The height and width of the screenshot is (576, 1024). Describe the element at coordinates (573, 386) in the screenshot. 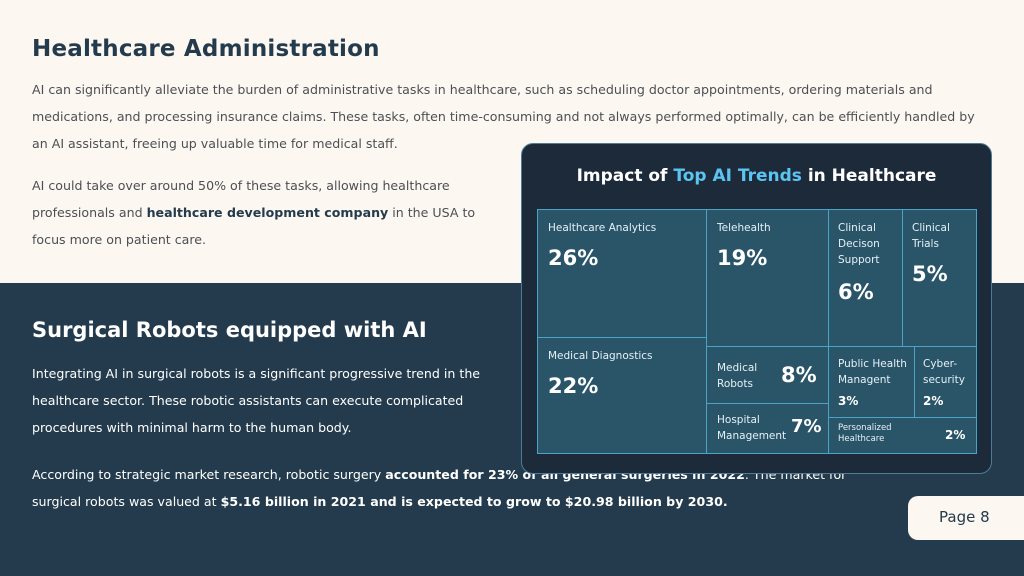

I see `tile-value: 22%` at that location.